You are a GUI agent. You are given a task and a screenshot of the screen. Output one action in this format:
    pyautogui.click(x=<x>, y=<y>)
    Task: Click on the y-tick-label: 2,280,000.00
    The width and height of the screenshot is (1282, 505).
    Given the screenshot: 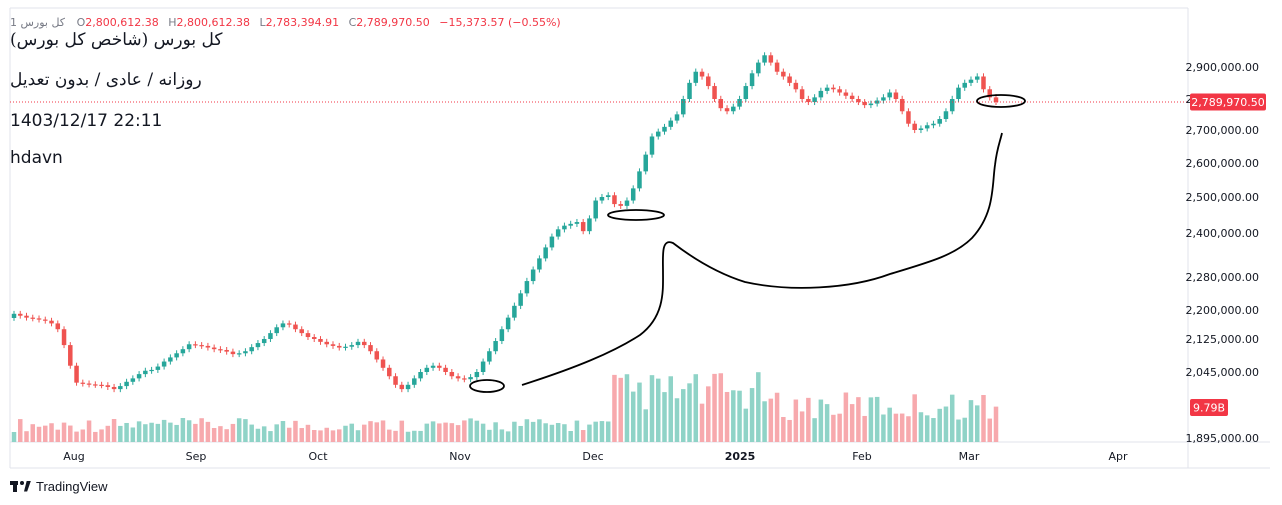 What is the action you would take?
    pyautogui.click(x=1222, y=277)
    